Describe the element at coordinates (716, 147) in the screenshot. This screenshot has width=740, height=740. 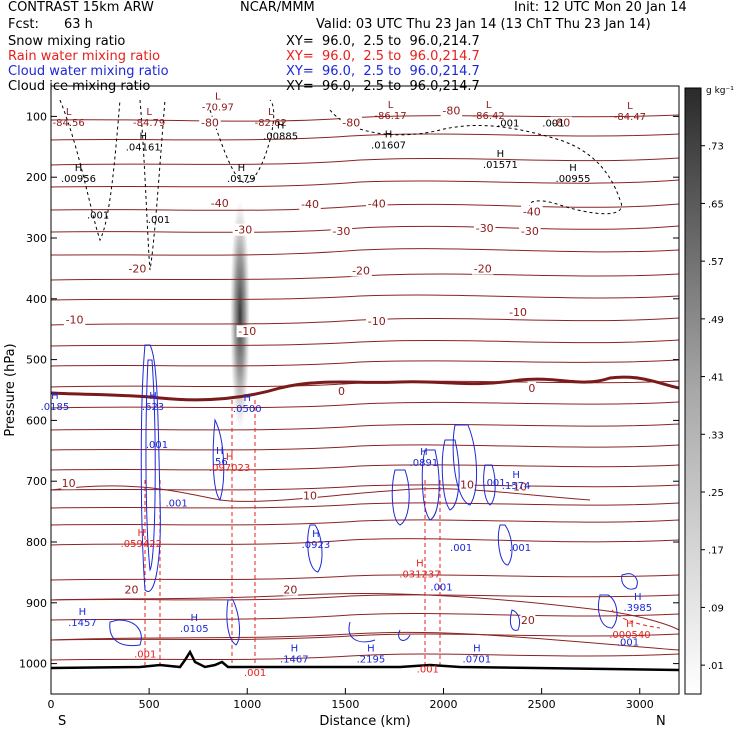
I see `colorbar-tick-label: .73` at that location.